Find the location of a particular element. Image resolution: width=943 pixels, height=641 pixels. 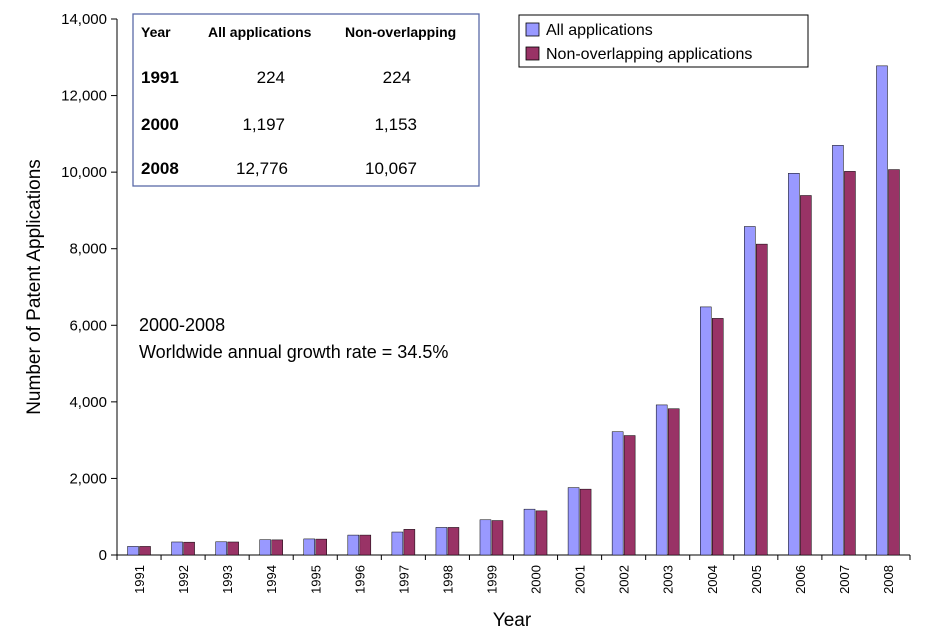

x-tick-label: 1991 is located at coordinates (139, 579).